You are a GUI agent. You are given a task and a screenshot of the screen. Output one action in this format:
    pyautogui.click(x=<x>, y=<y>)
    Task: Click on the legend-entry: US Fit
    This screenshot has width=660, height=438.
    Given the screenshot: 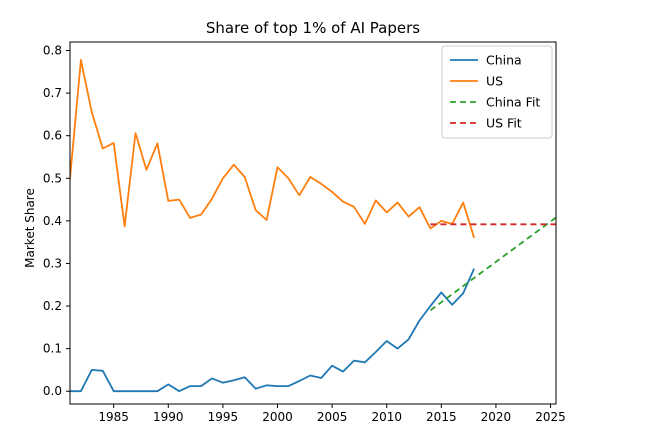 What is the action you would take?
    pyautogui.click(x=486, y=123)
    